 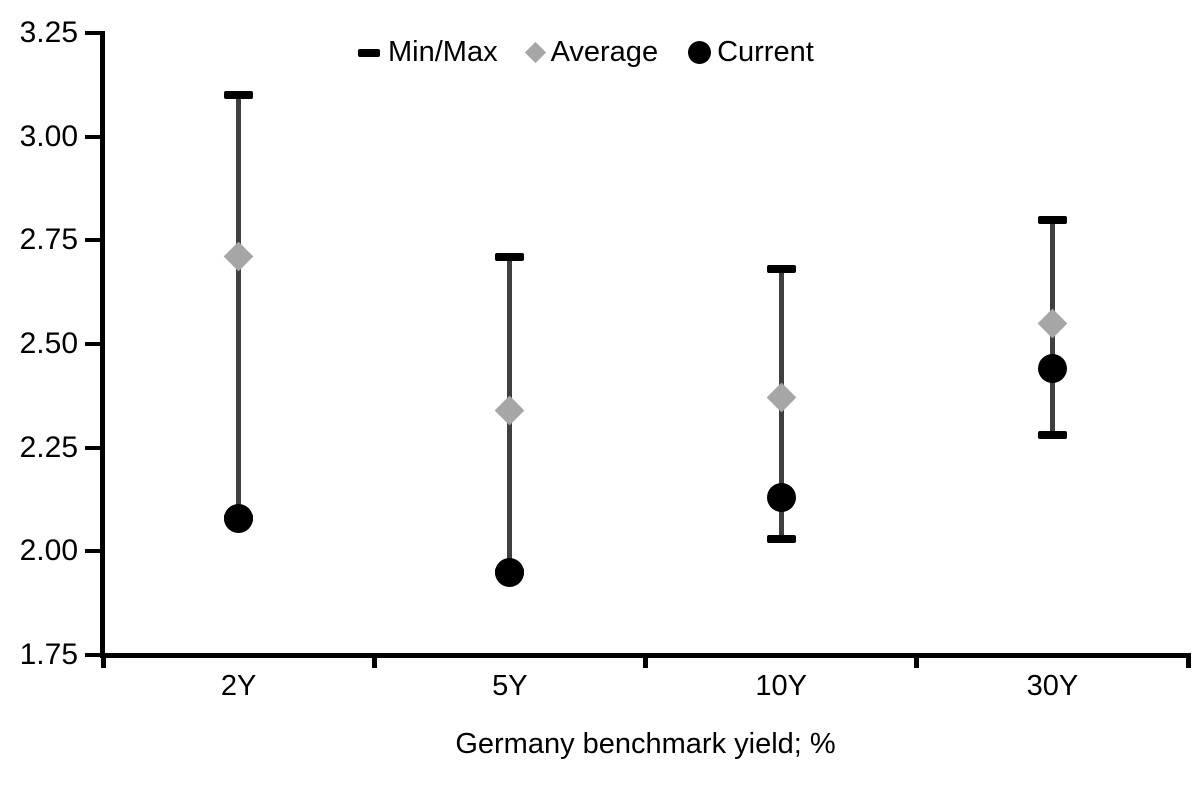 What do you see at coordinates (1052, 686) in the screenshot?
I see `x-tick-label: 30Y` at bounding box center [1052, 686].